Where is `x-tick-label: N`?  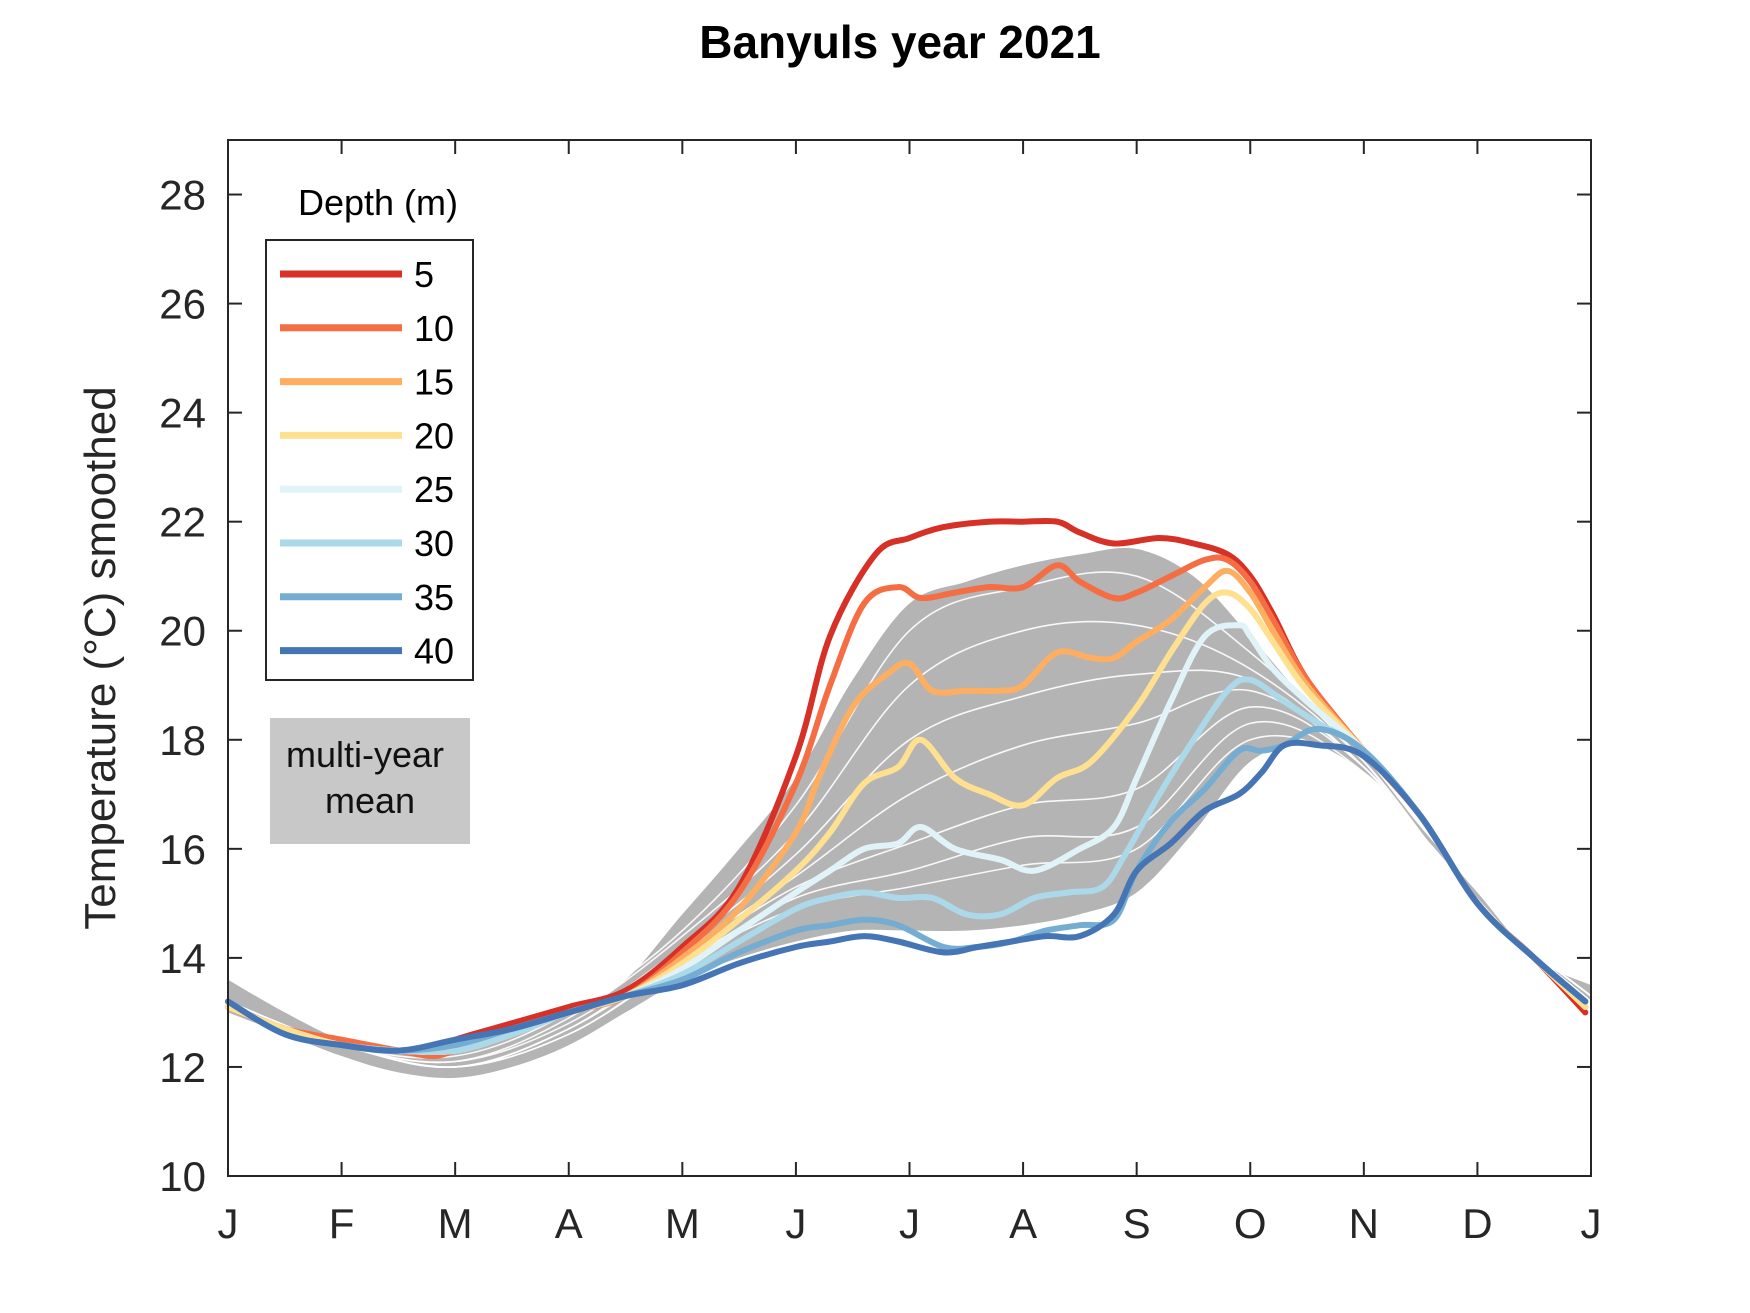 x-tick-label: N is located at coordinates (1364, 1223).